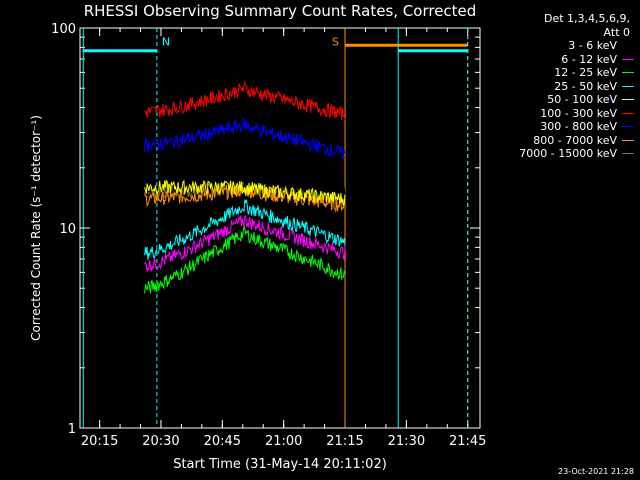  Describe the element at coordinates (585, 72) in the screenshot. I see `legend-entry-label: 12 - 25 keV` at that location.